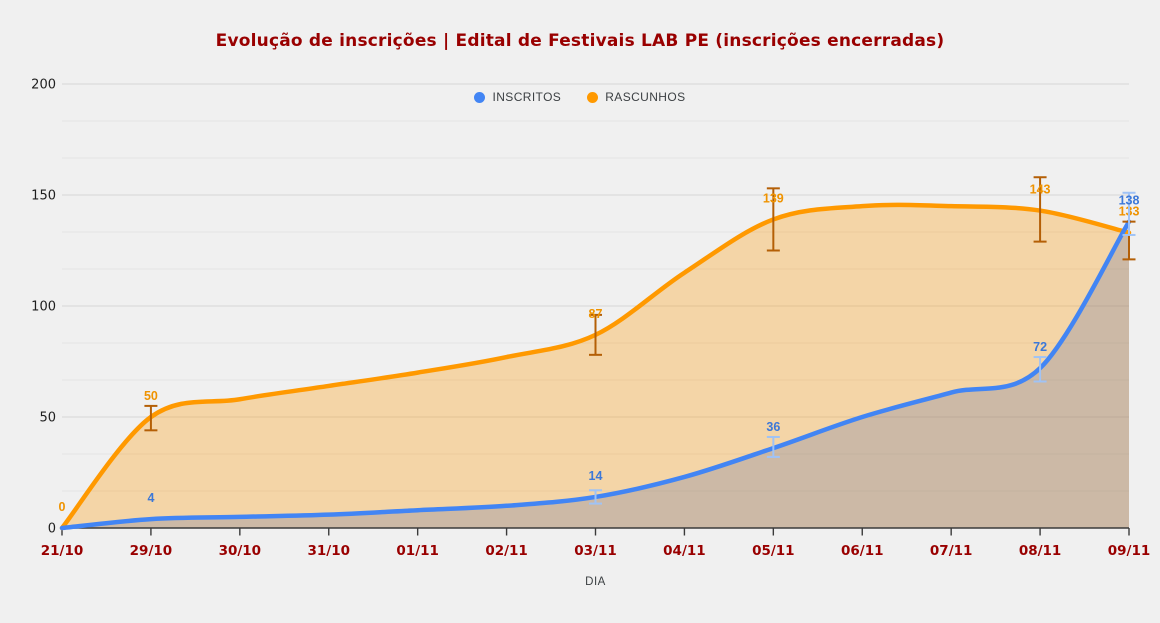 The height and width of the screenshot is (623, 1160). What do you see at coordinates (150, 498) in the screenshot?
I see `svg-text: 4` at bounding box center [150, 498].